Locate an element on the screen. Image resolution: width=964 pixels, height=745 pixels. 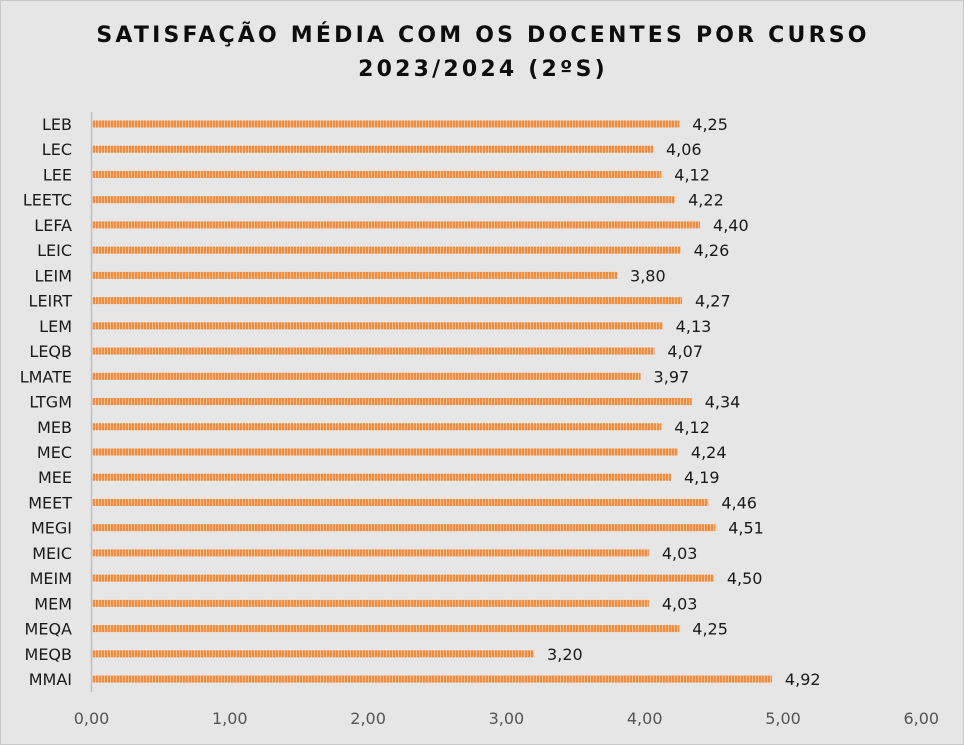
data-label: 4,50 is located at coordinates (745, 578).